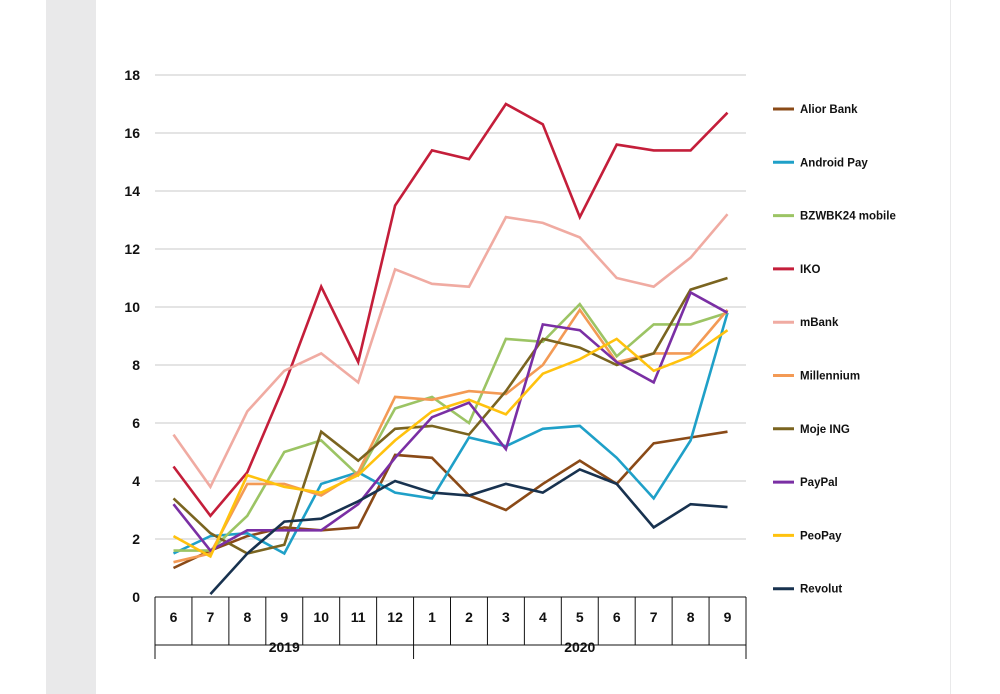  I want to click on legend-label-moje-ing: Moje ING, so click(825, 430).